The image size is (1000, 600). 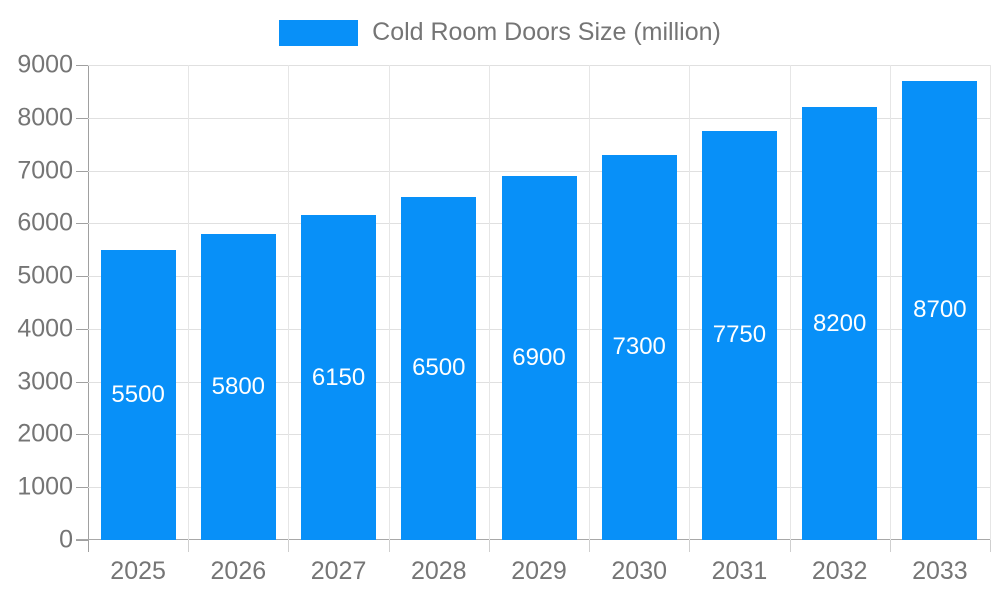 What do you see at coordinates (45, 117) in the screenshot?
I see `y-axis-tick-label: 8000` at bounding box center [45, 117].